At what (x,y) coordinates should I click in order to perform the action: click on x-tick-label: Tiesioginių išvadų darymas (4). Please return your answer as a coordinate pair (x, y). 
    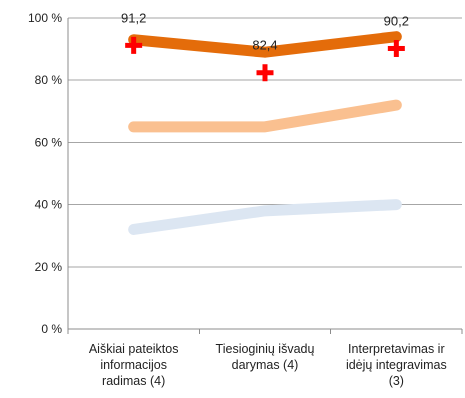
    Looking at the image, I should click on (265, 357).